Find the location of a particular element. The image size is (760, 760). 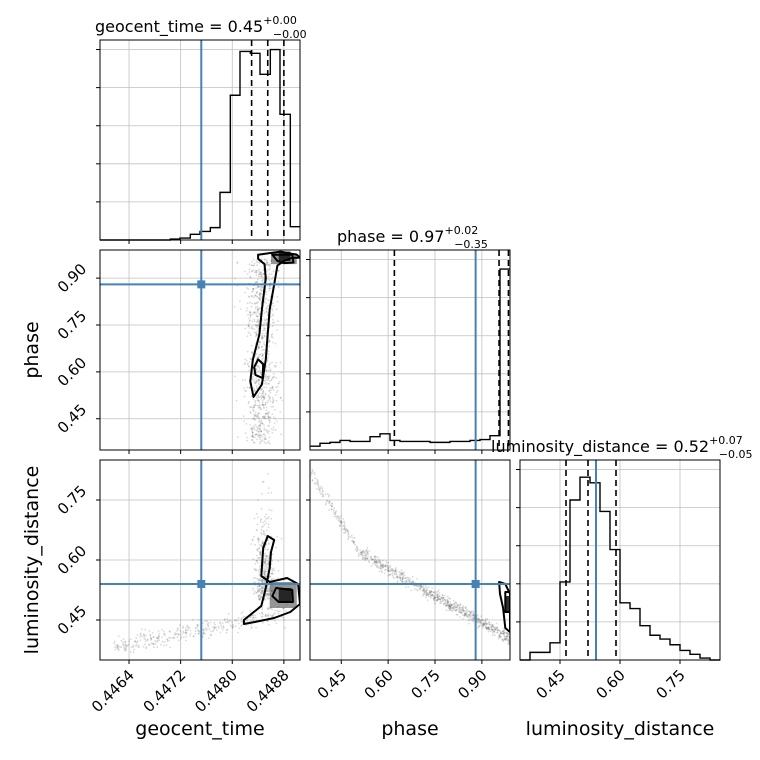

truth-marker-geocent_time-phase is located at coordinates (201, 284).